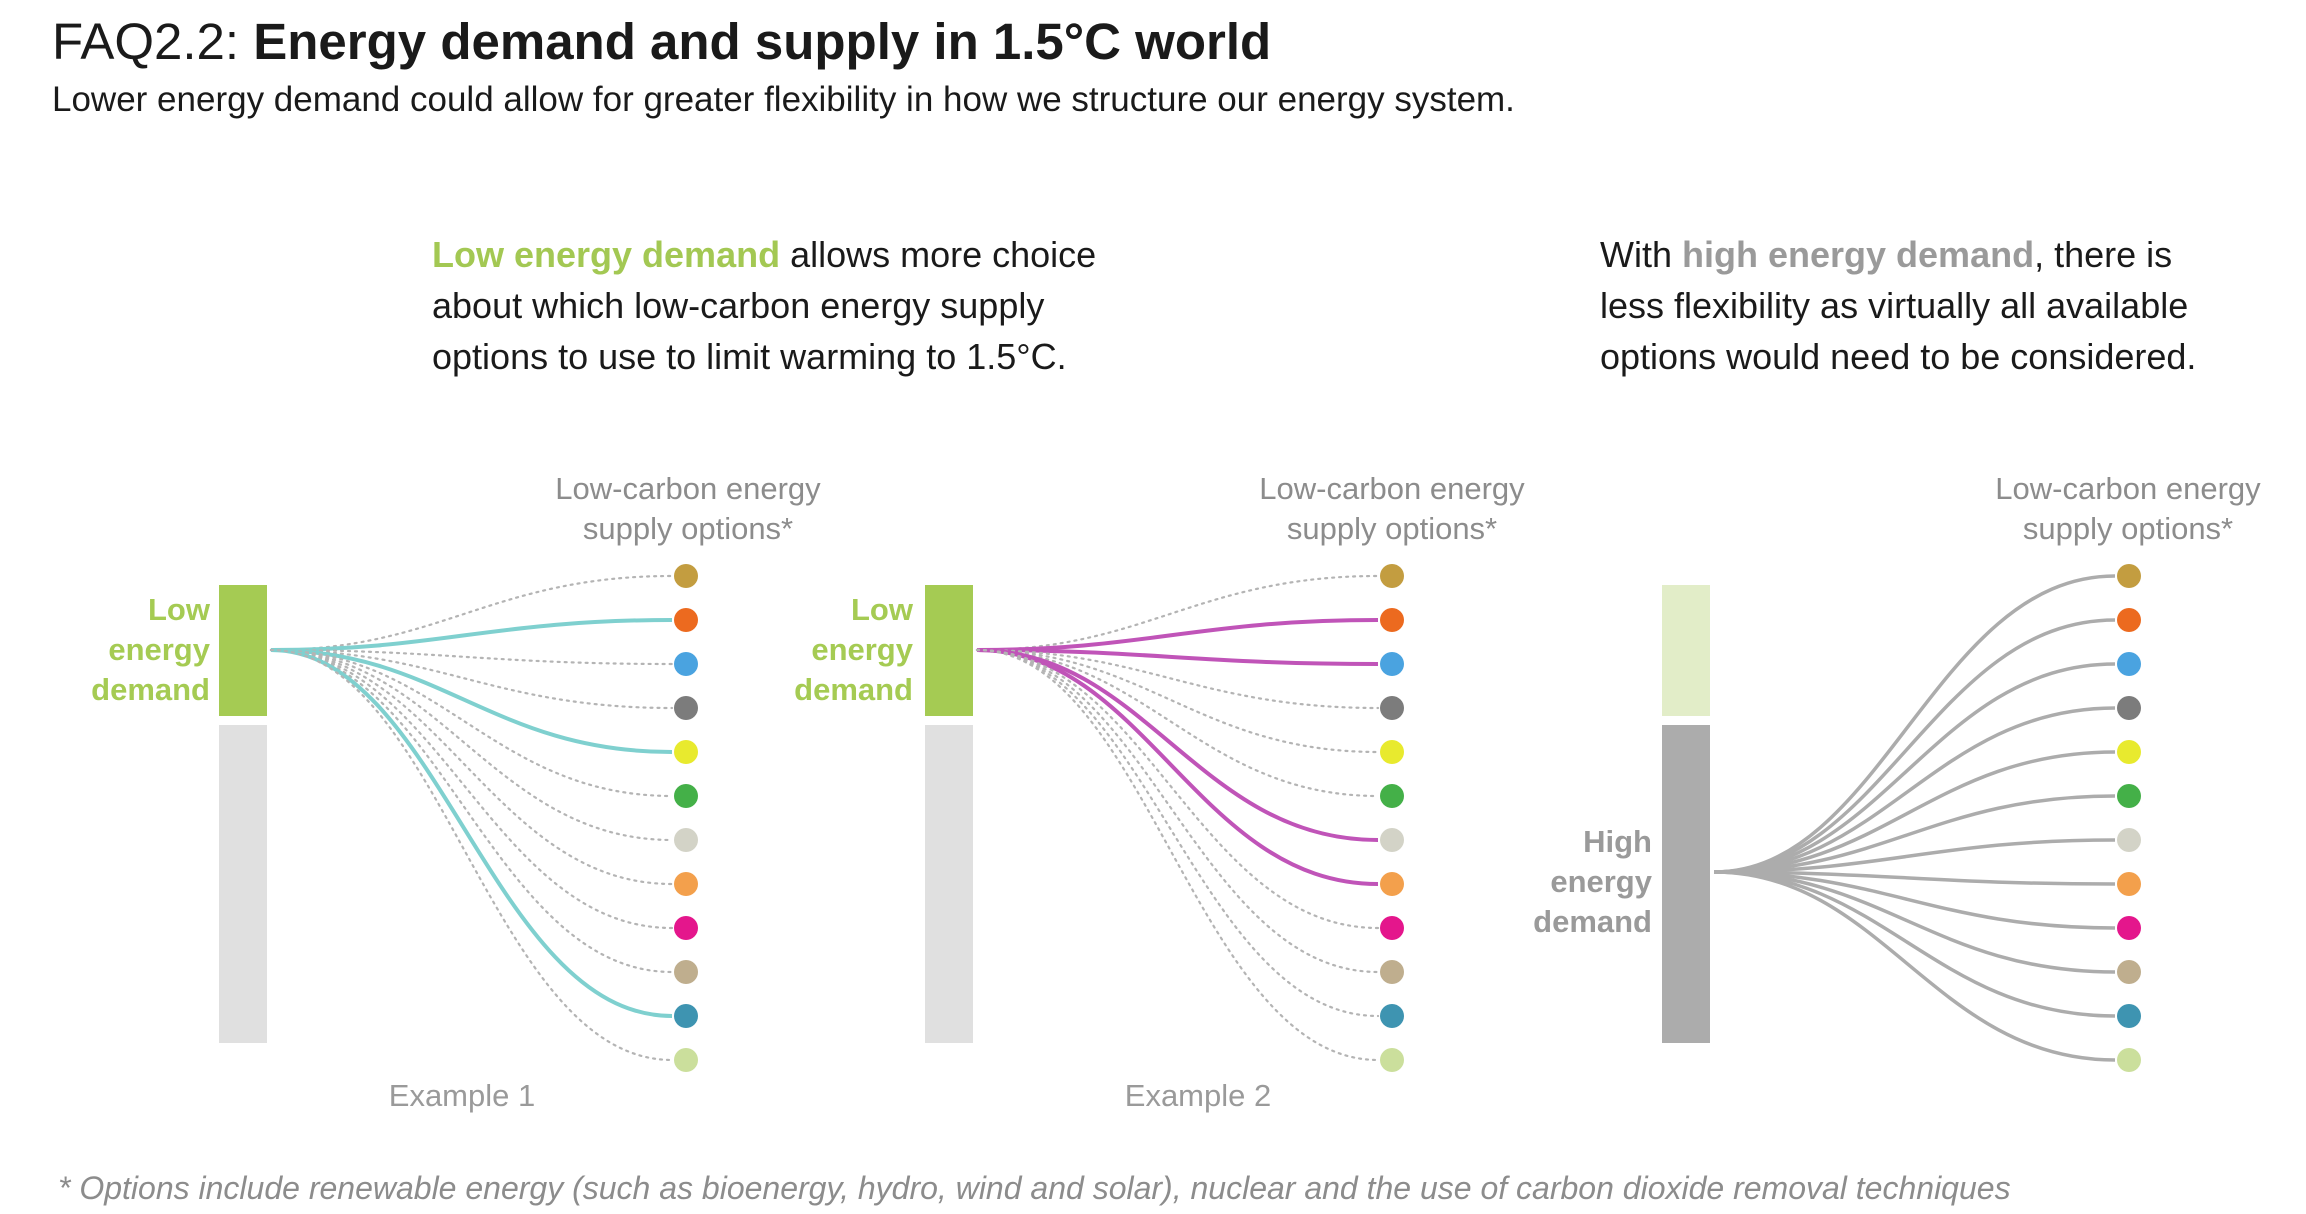 This screenshot has height=1214, width=2306. Describe the element at coordinates (762, 41) in the screenshot. I see `title-main: Energy demand and supply in 1.5°C world` at that location.